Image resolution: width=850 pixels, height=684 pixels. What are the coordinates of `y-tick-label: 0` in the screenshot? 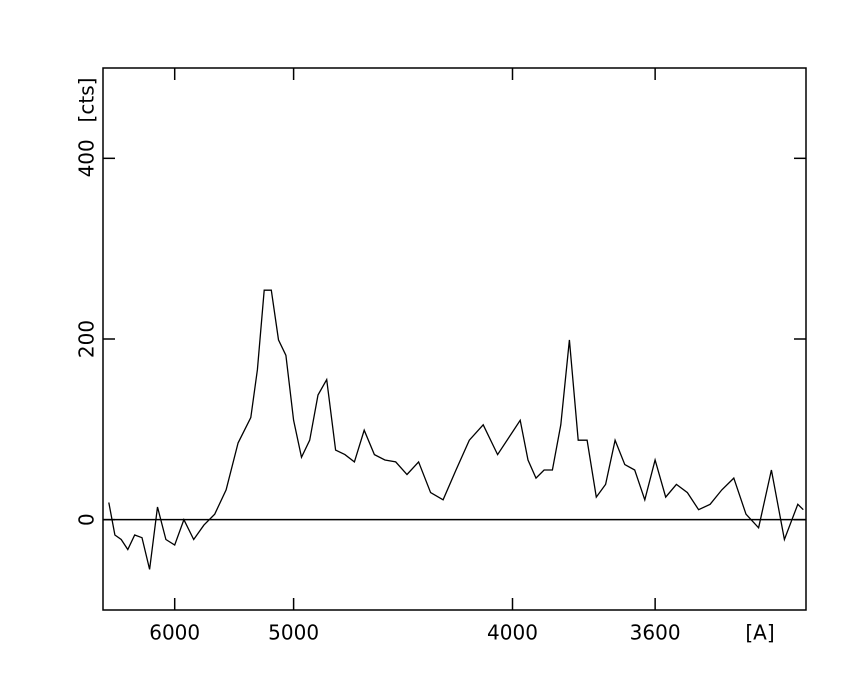 It's located at (87, 519).